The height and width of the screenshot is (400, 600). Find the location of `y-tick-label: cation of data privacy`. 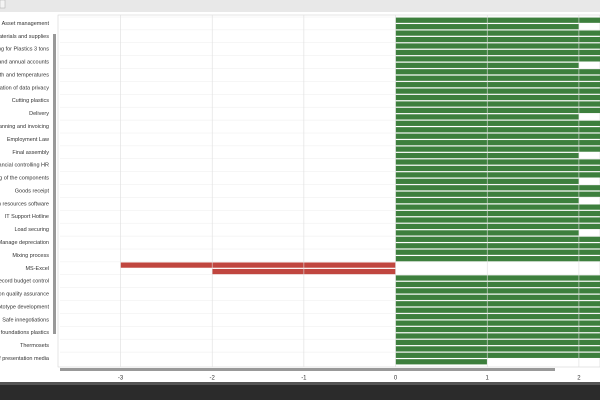

y-tick-label: cation of data privacy is located at coordinates (24, 88).